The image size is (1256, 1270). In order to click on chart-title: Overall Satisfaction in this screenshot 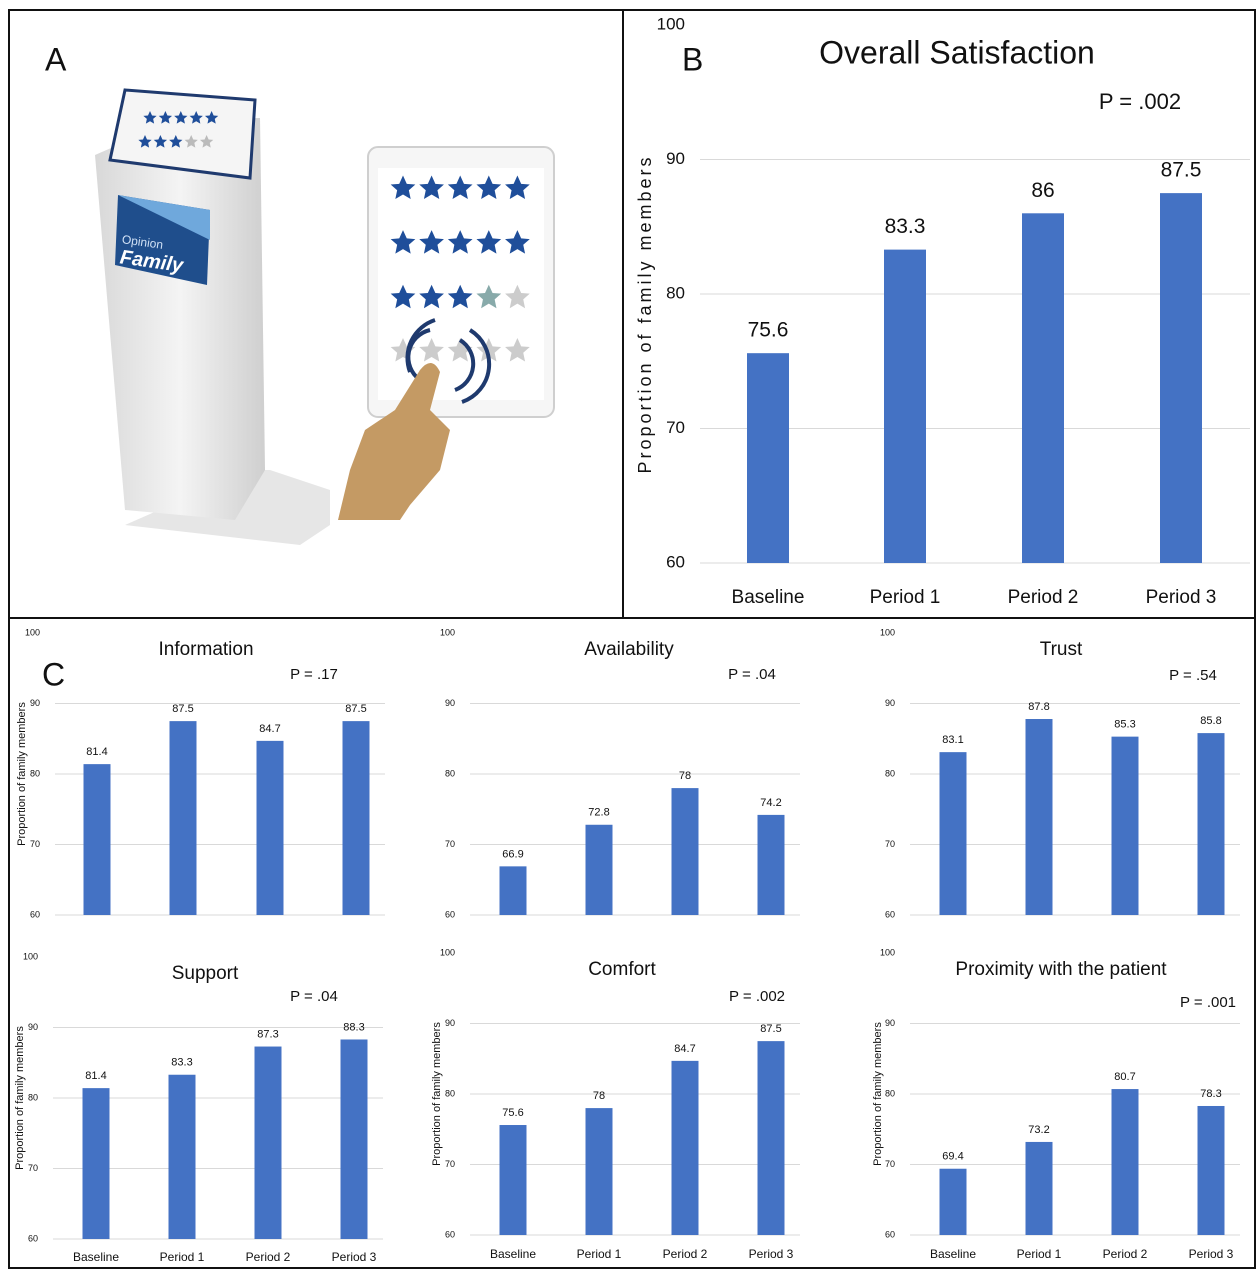, I will do `click(957, 52)`.